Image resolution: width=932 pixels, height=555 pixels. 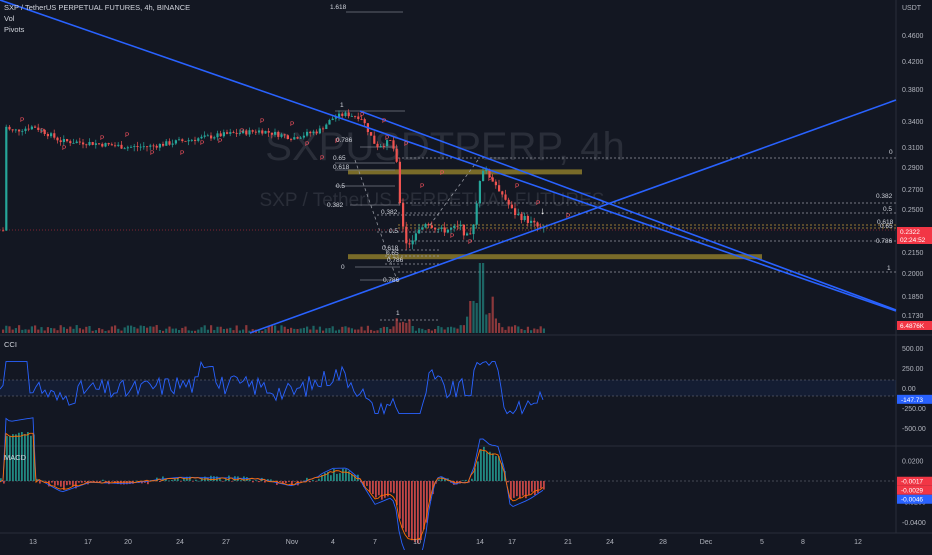 What do you see at coordinates (202, 143) in the screenshot?
I see `pivot-marker-7: P` at bounding box center [202, 143].